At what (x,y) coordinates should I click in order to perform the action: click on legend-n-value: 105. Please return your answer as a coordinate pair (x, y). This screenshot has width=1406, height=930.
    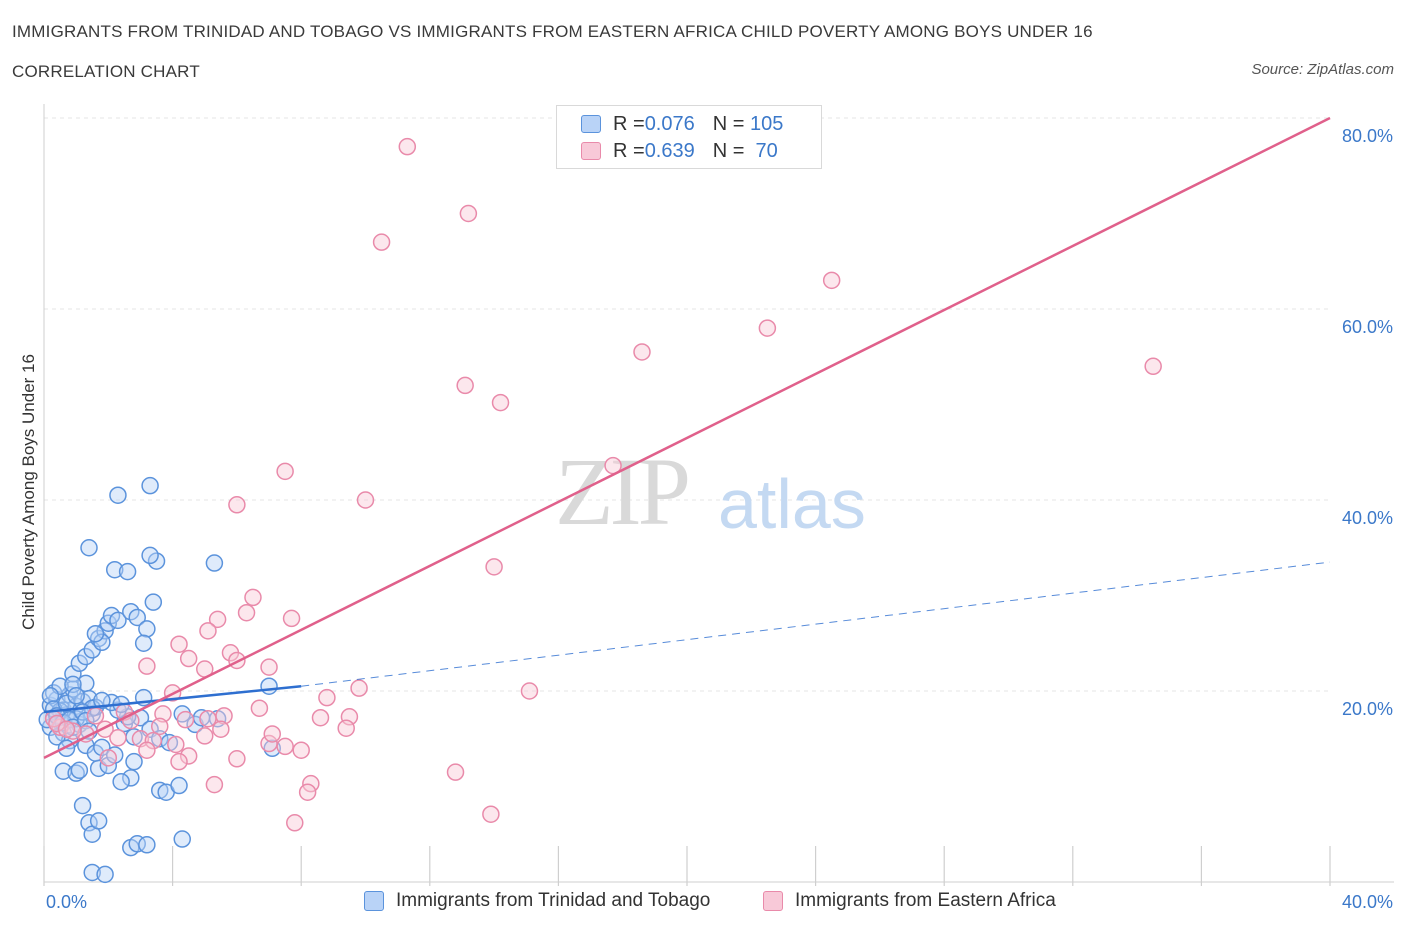
    Looking at the image, I should click on (767, 123).